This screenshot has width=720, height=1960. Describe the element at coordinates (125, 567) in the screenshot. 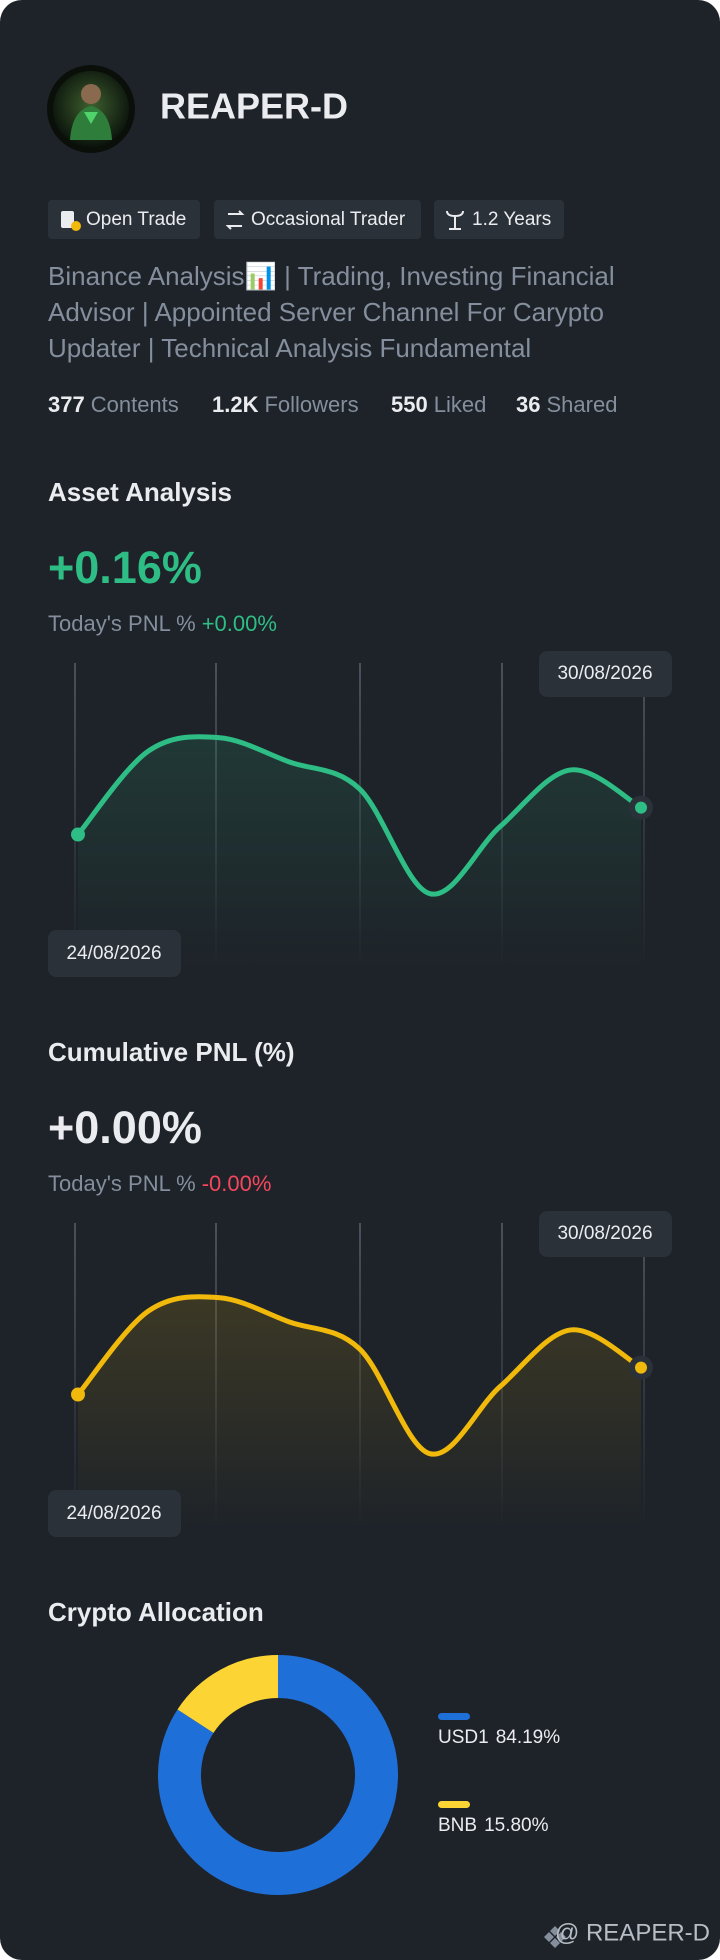

I see `headline-value: +0.16%` at that location.